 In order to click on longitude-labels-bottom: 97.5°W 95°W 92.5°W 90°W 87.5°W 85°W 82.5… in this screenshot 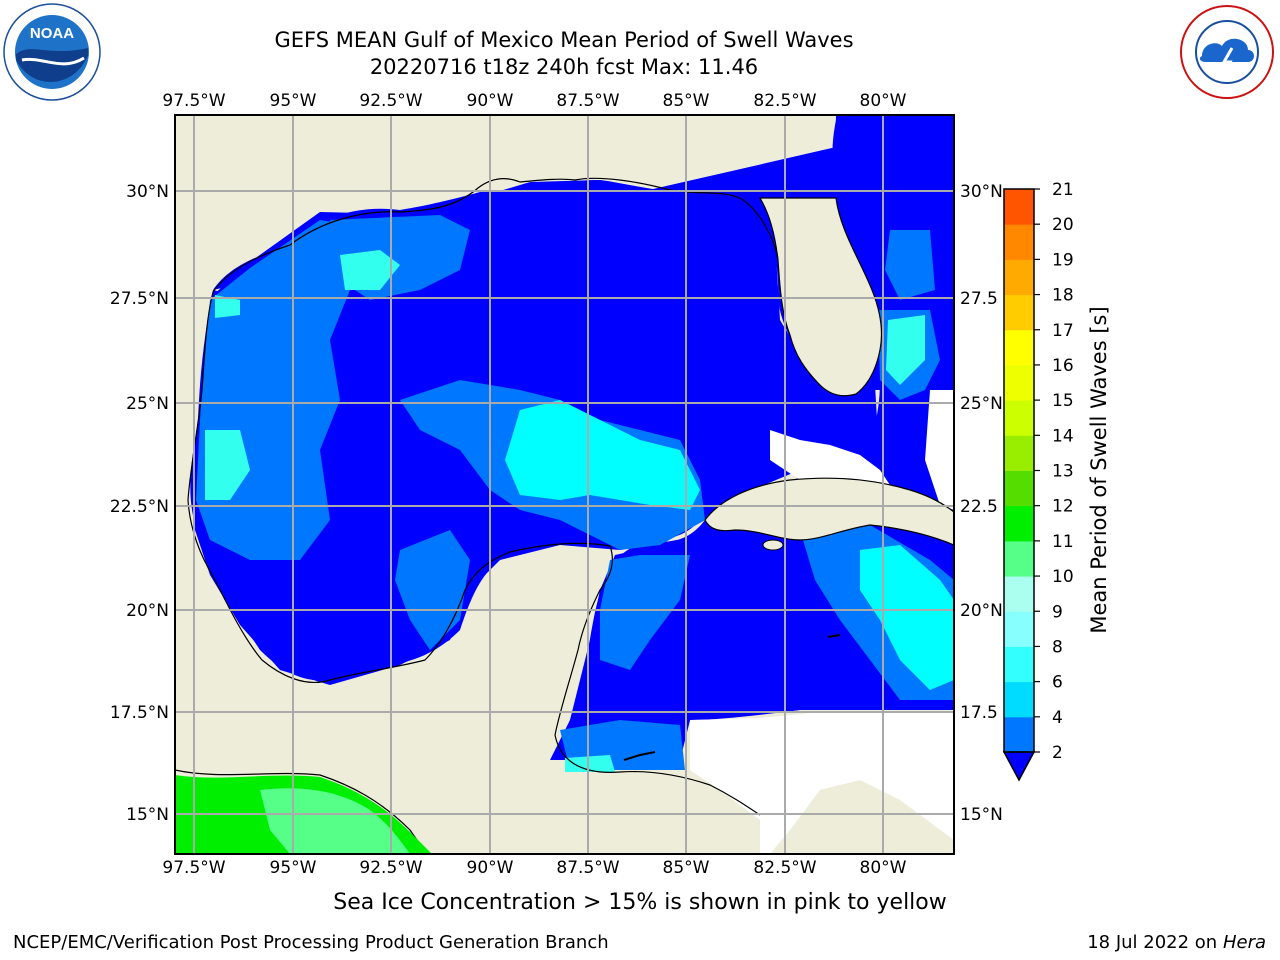, I will do `click(534, 868)`.